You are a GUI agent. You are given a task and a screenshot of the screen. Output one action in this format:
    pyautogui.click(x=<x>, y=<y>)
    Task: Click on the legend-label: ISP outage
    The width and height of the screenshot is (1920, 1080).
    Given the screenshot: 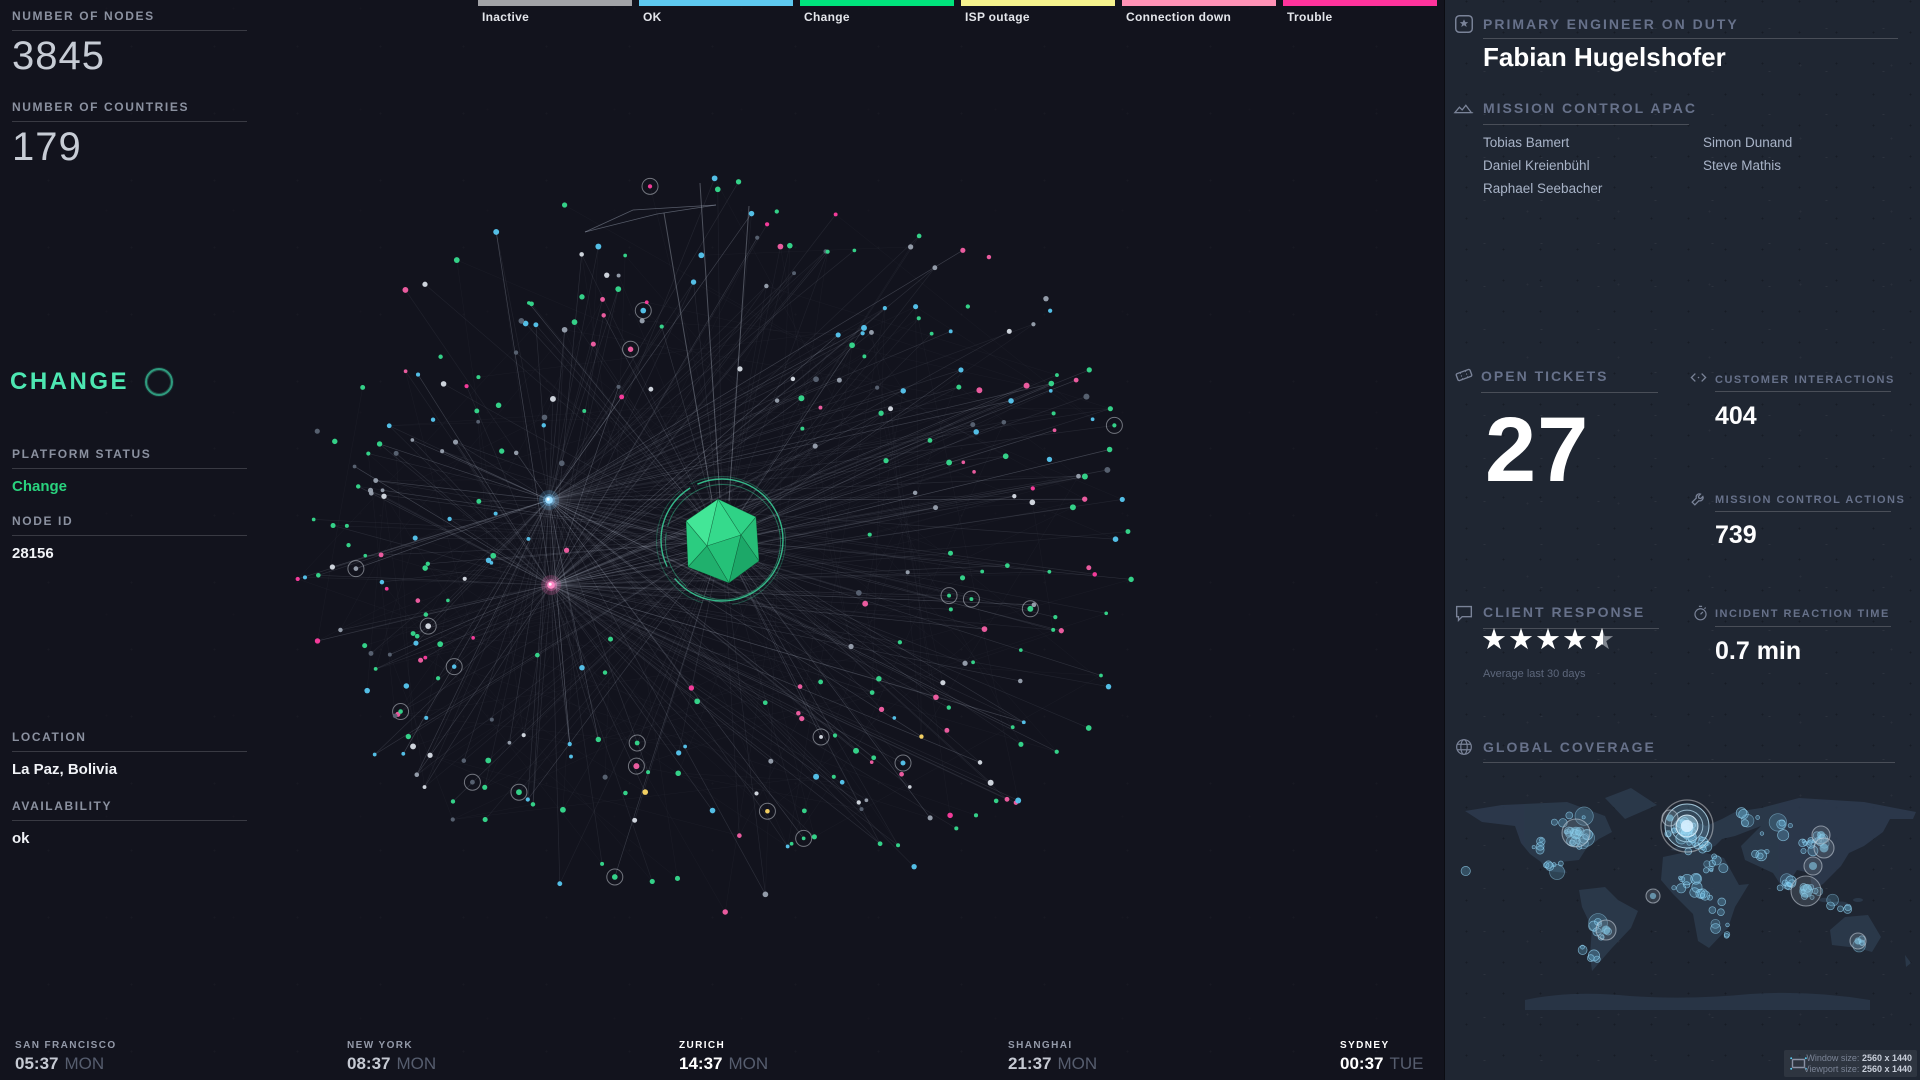 What is the action you would take?
    pyautogui.click(x=997, y=17)
    